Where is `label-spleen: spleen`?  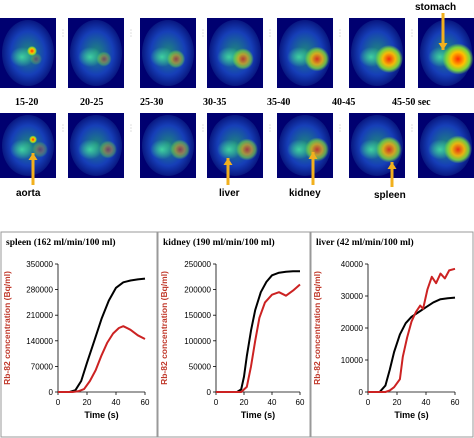 label-spleen: spleen is located at coordinates (390, 195).